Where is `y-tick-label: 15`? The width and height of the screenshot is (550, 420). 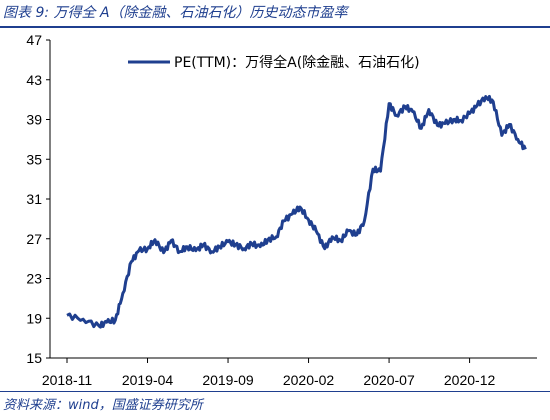
y-tick-label: 15 is located at coordinates (34, 358).